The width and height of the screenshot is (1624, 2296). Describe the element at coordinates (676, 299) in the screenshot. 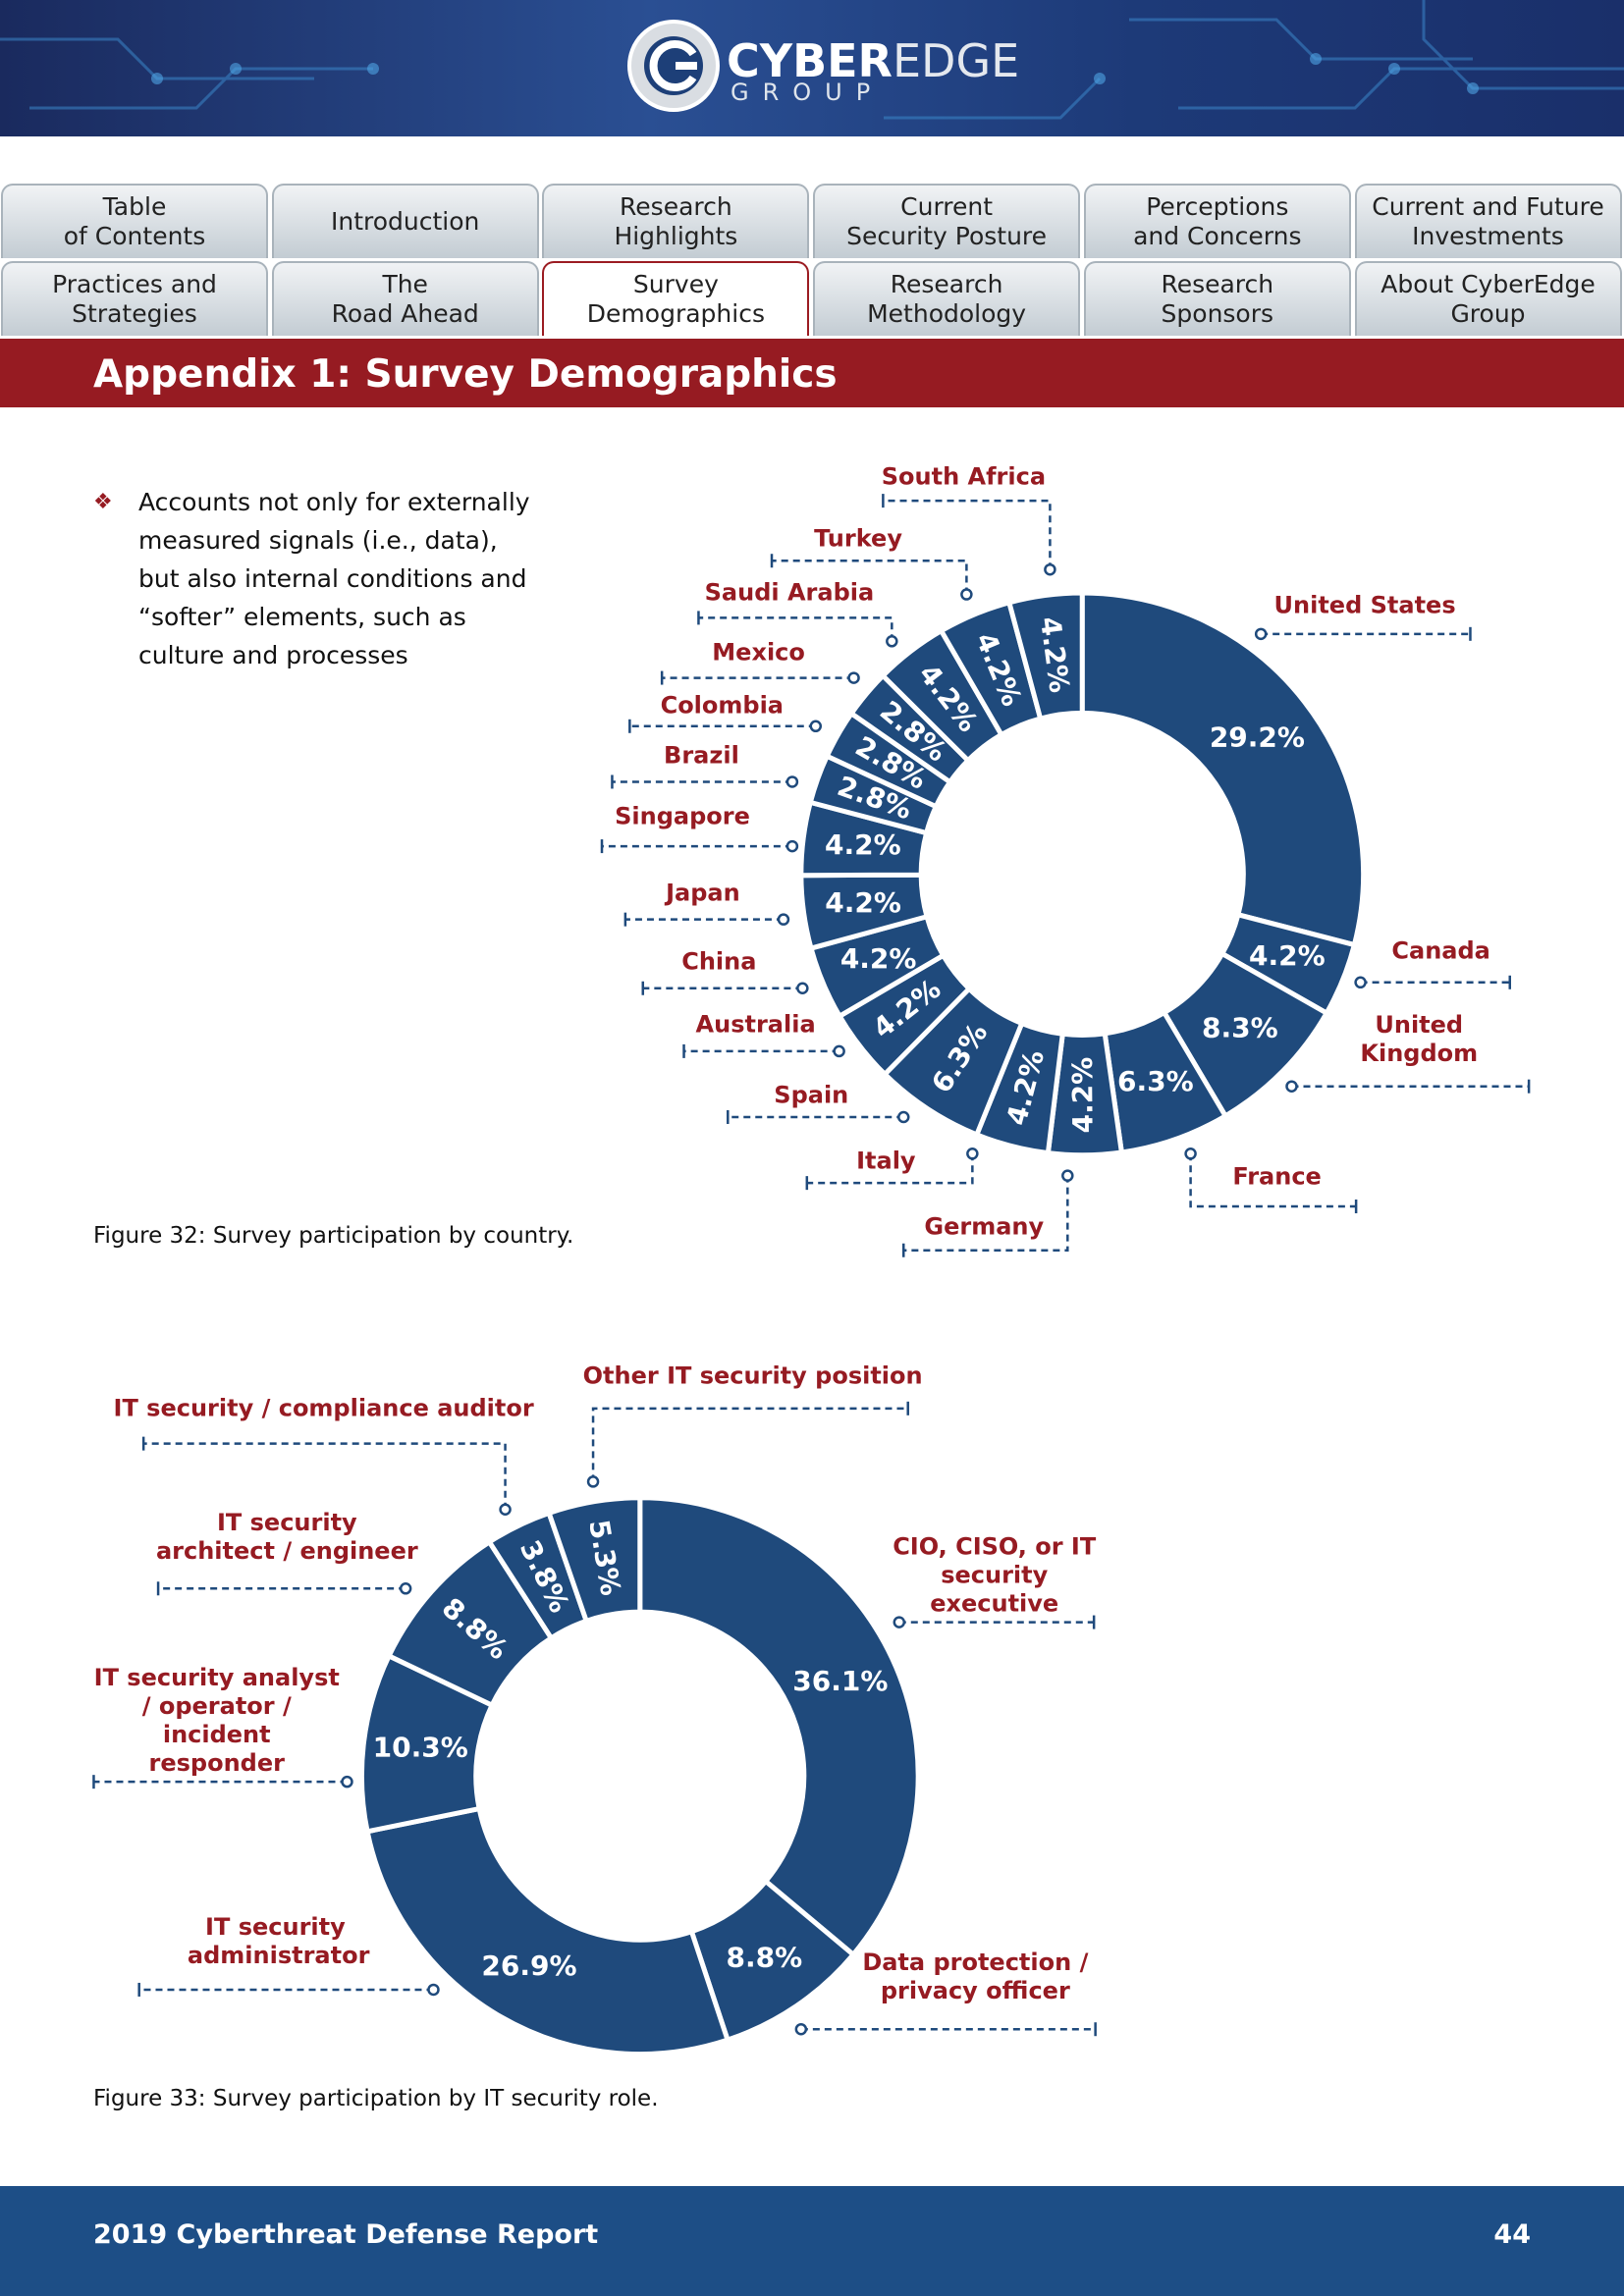

I see `nav-tab: Survey Demographics` at that location.